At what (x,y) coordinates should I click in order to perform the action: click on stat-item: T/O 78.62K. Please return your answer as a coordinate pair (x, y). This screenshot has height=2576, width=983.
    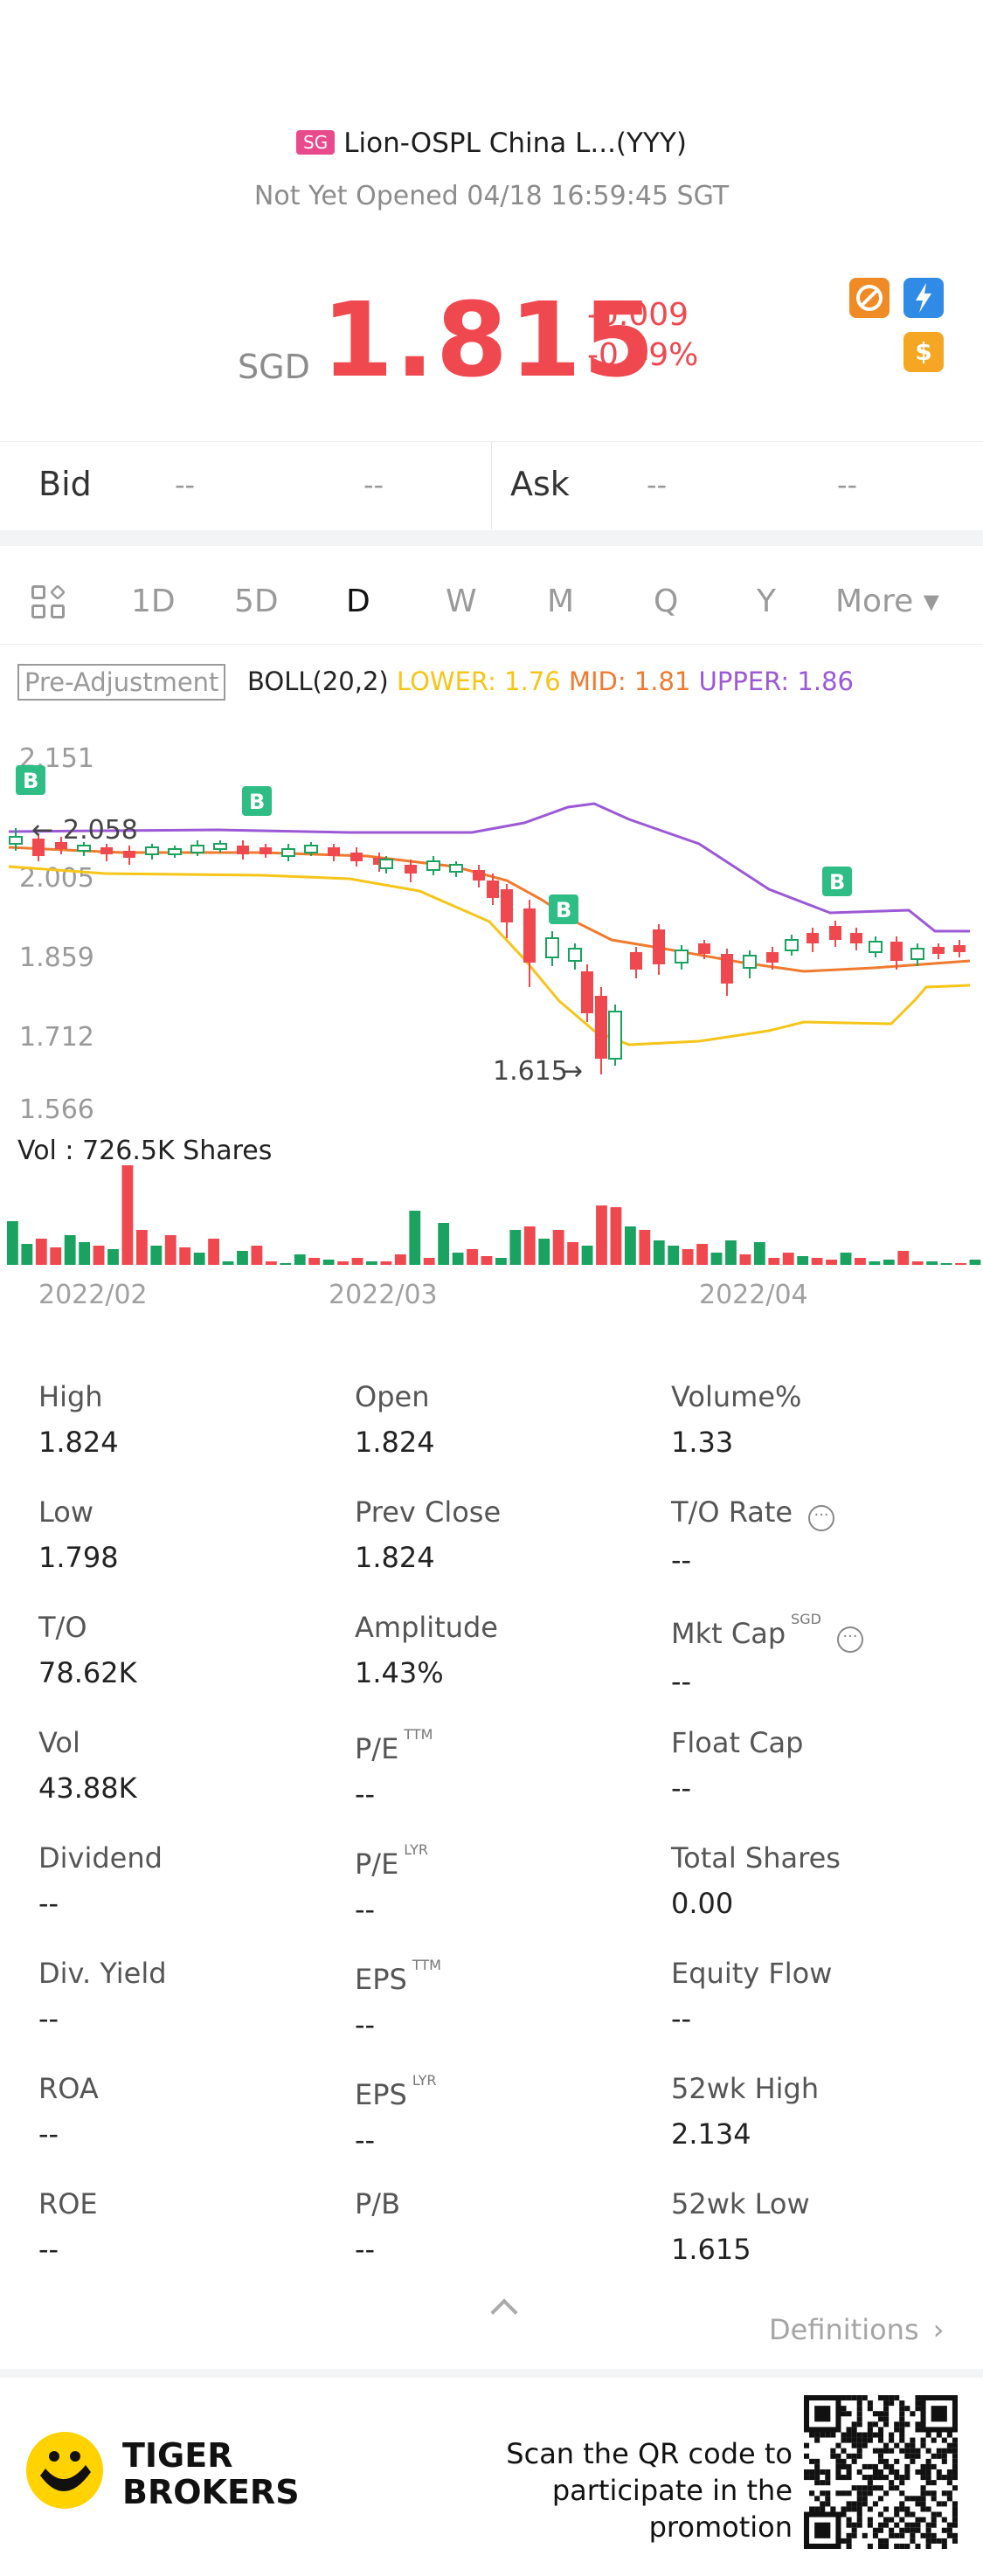
    Looking at the image, I should click on (187, 1650).